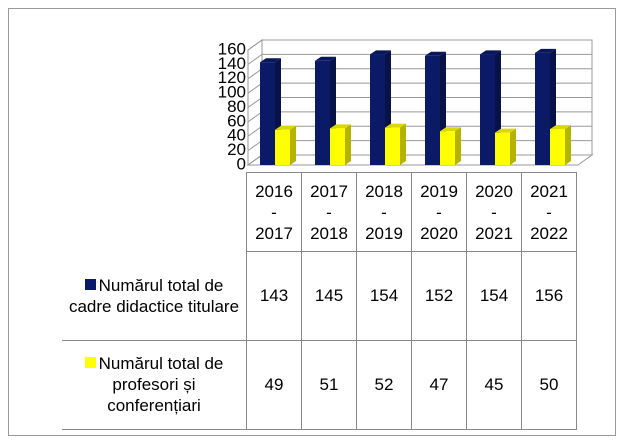  I want to click on category-label: 2021 - 2022, so click(549, 212).